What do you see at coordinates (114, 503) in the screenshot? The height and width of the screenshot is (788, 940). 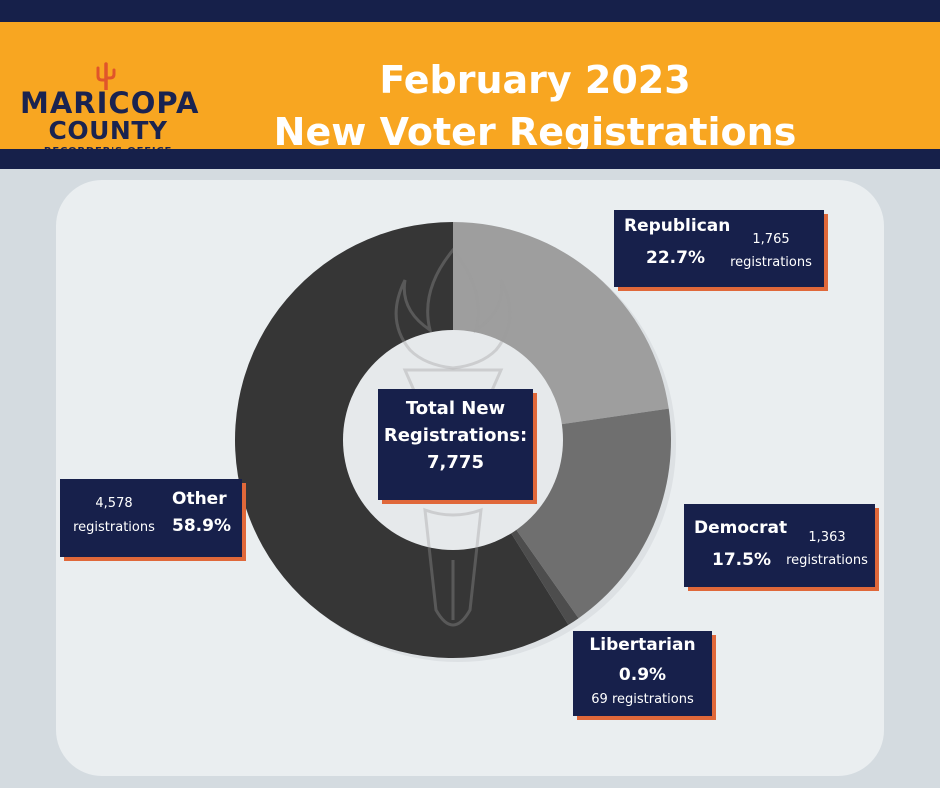 I see `other-count: 4,578` at bounding box center [114, 503].